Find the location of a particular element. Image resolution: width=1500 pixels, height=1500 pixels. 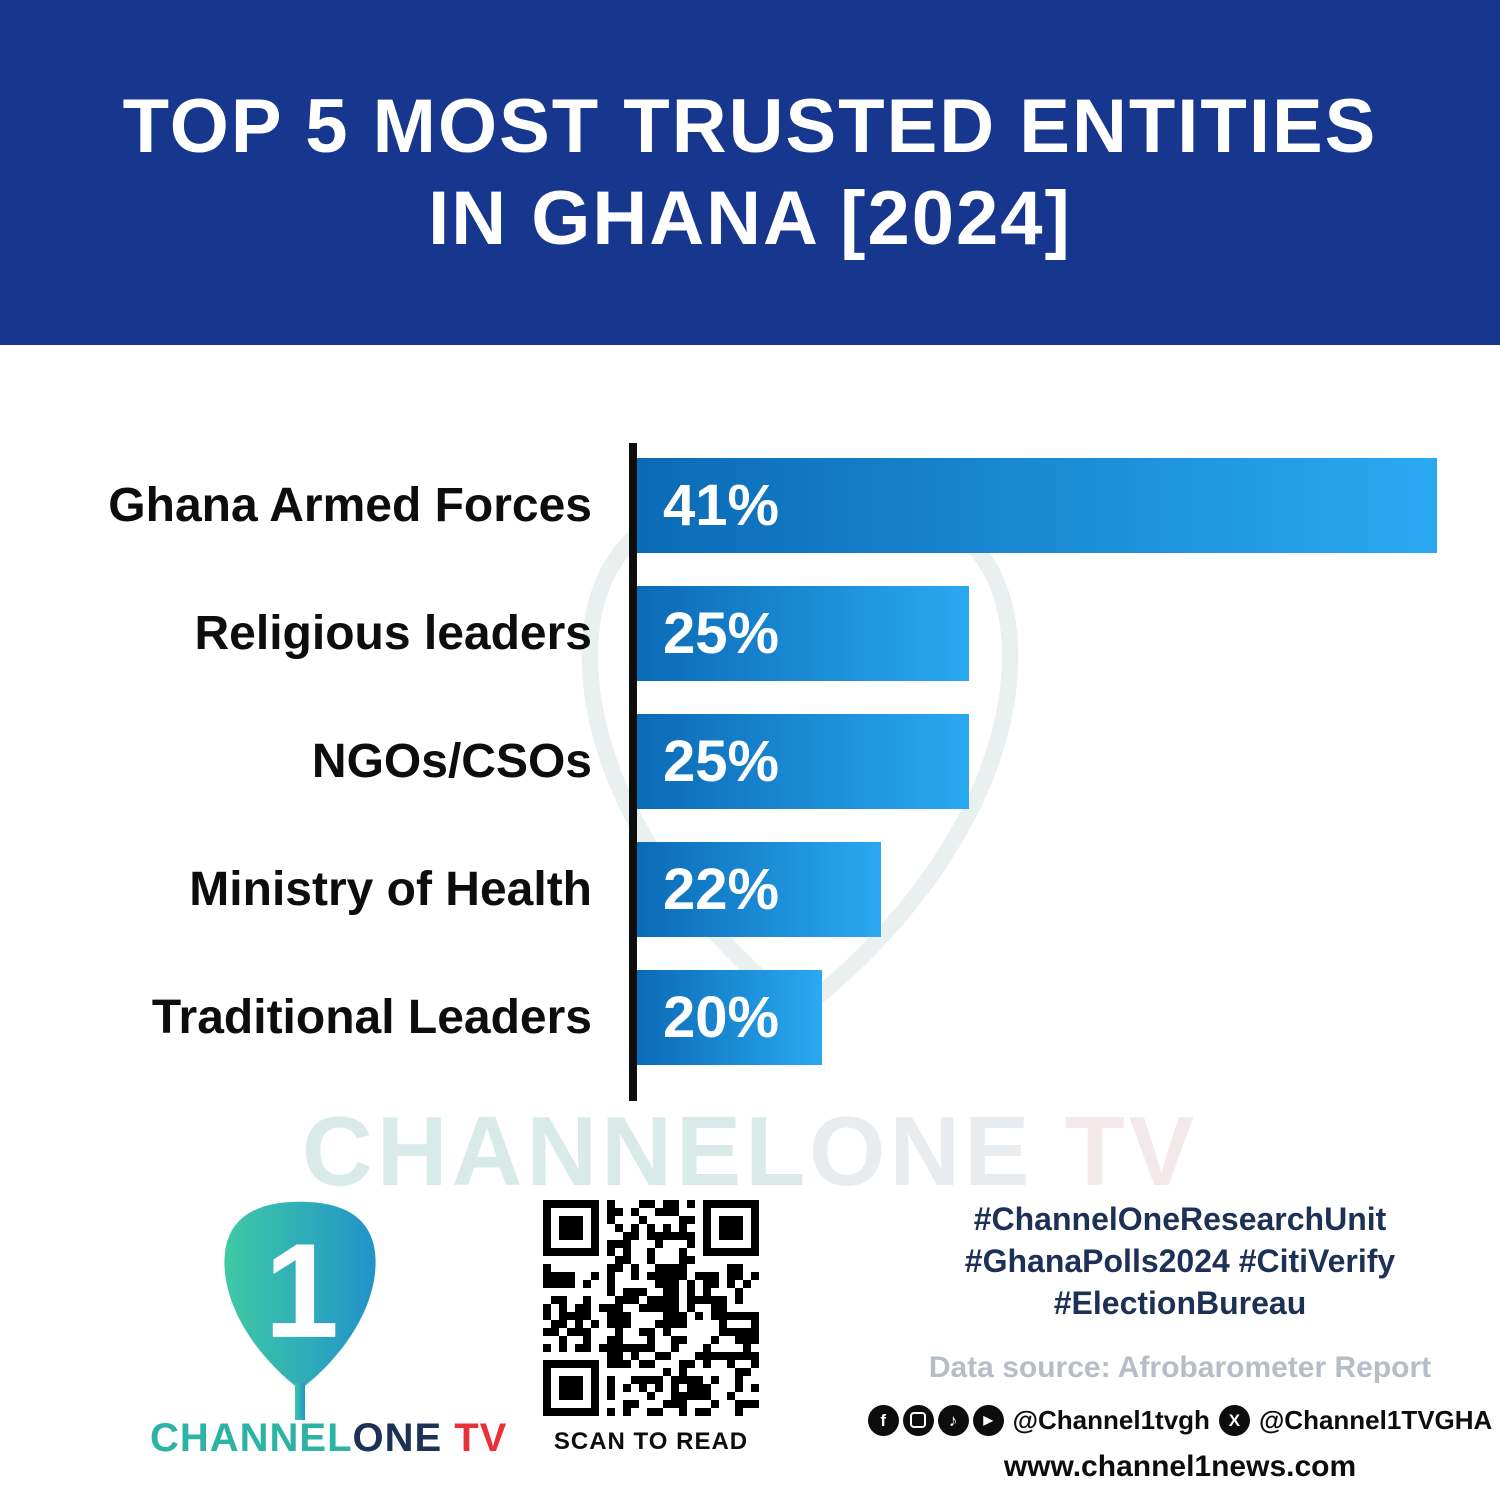

bar: 20% is located at coordinates (729, 1017).